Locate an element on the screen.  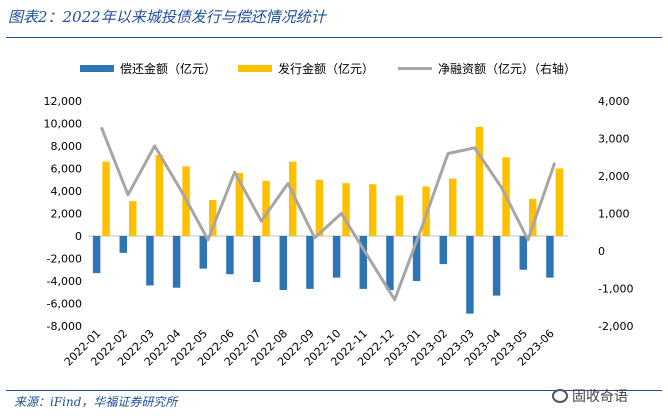
y-right-tick-label: 0 is located at coordinates (601, 251).